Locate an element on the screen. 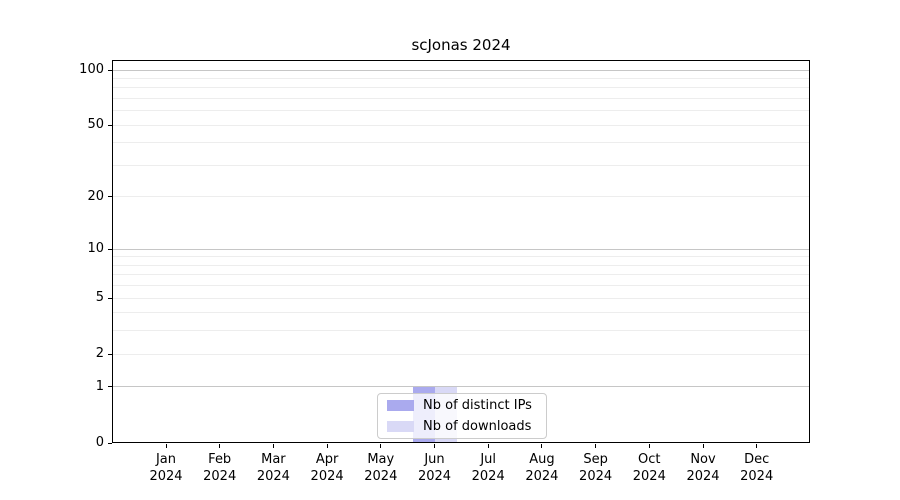 Image resolution: width=900 pixels, height=500 pixels. legend-entry: Nb of distinct IPs is located at coordinates (466, 405).